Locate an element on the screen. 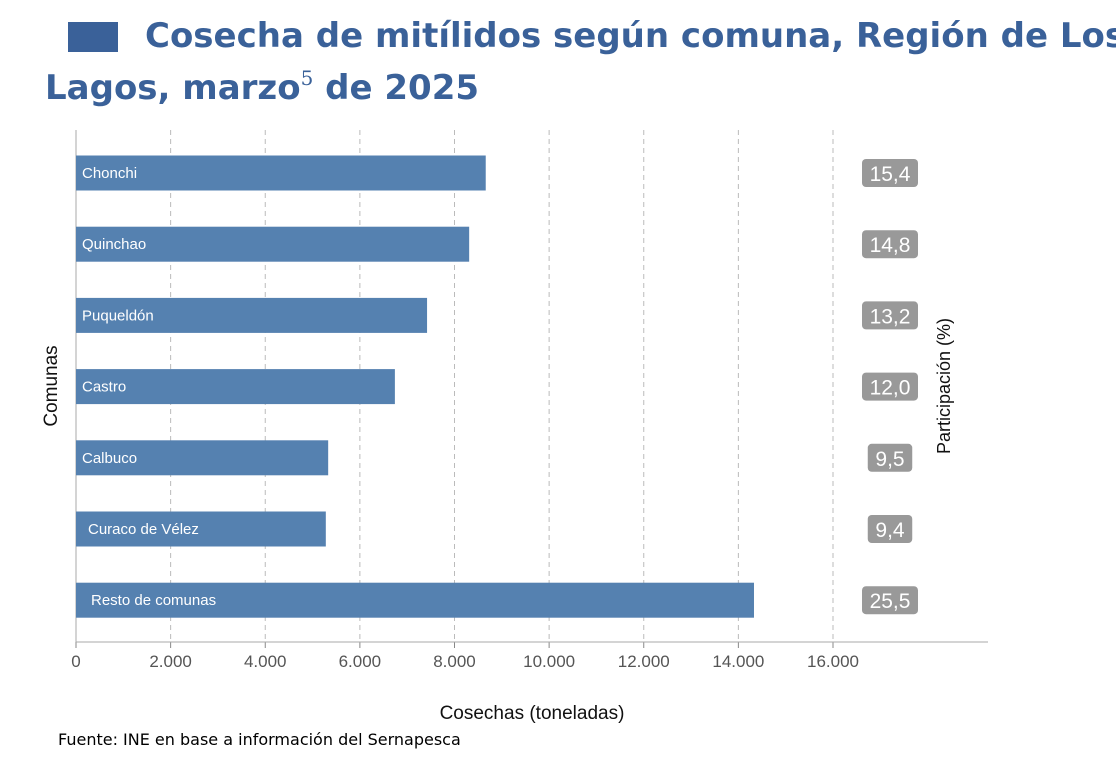  chart-title-line2: Lagos, marzo5 de 2025 is located at coordinates (262, 87).